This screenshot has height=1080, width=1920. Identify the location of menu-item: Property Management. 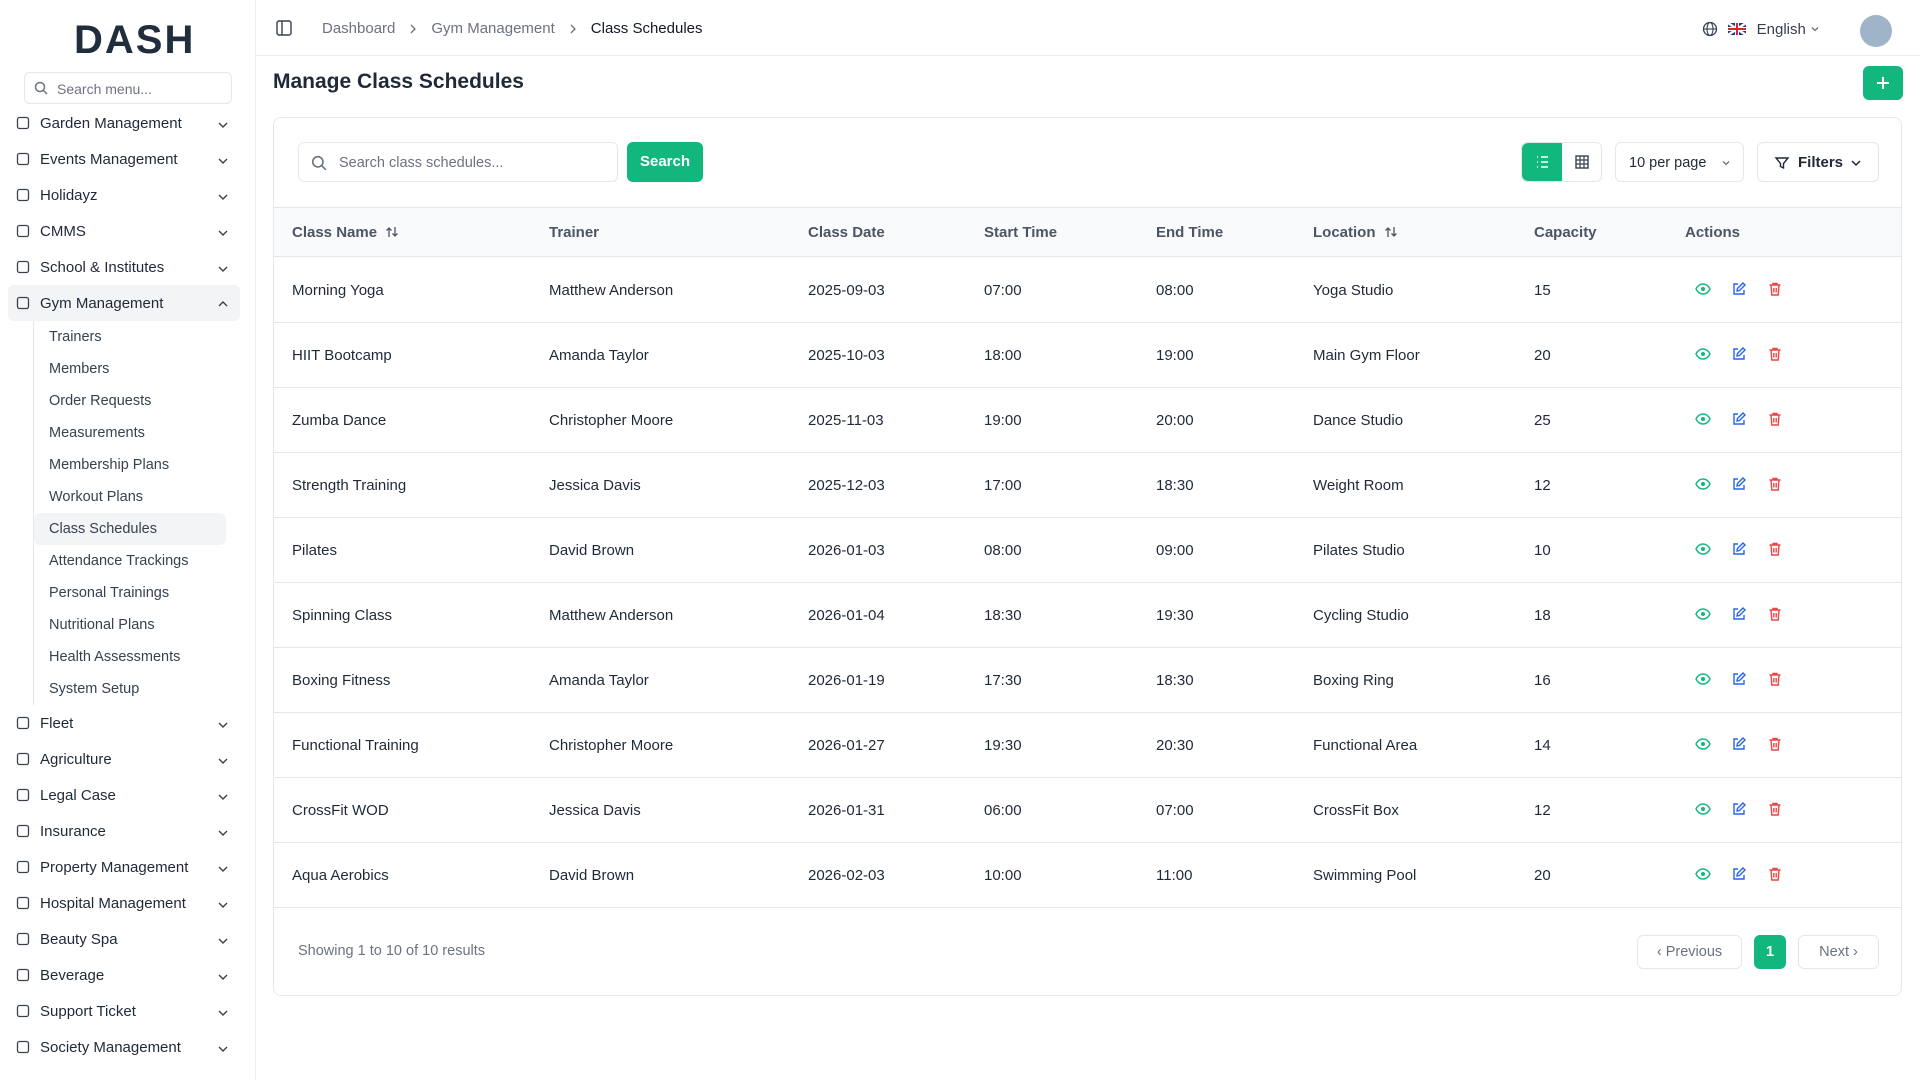
(124, 867).